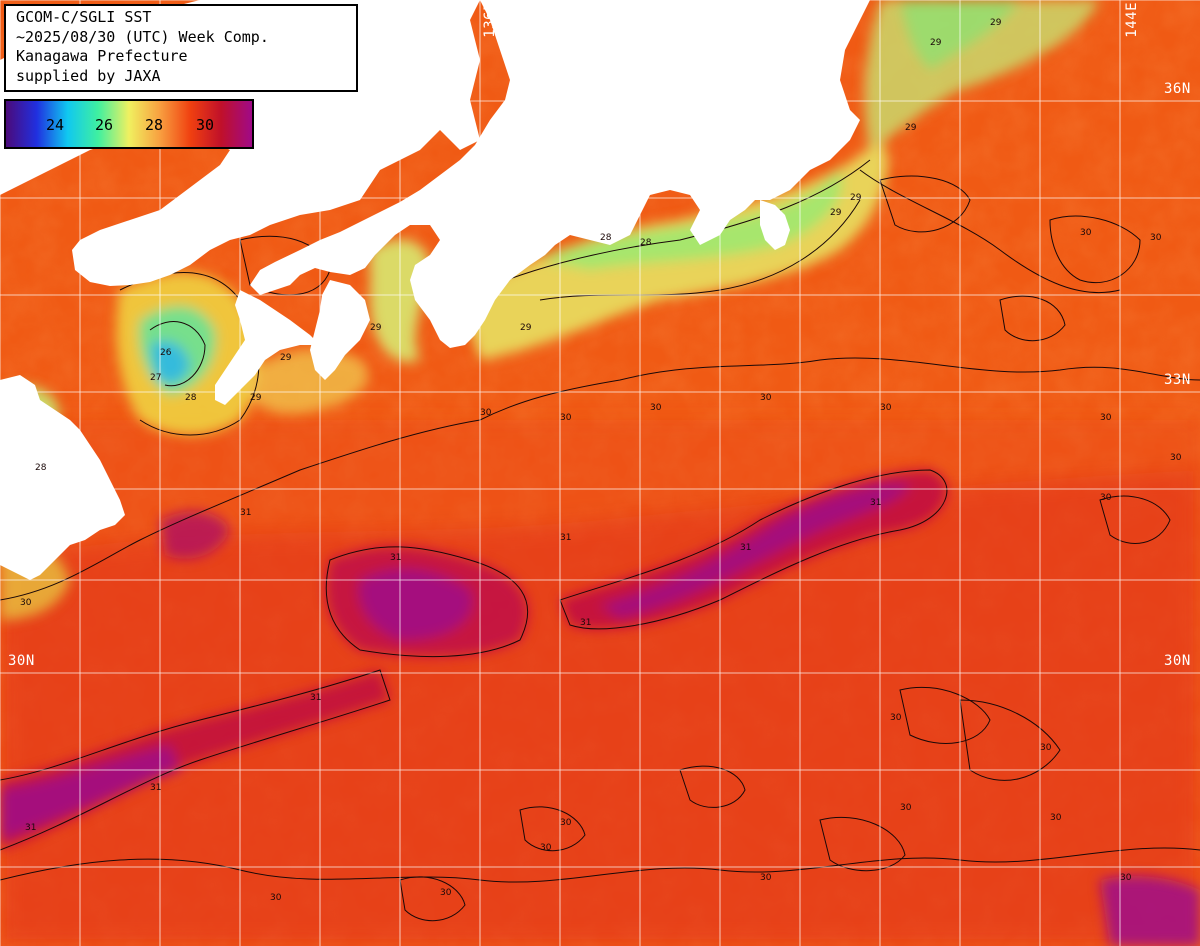  Describe the element at coordinates (267, 347) in the screenshot. I see `land-shikoku` at that location.